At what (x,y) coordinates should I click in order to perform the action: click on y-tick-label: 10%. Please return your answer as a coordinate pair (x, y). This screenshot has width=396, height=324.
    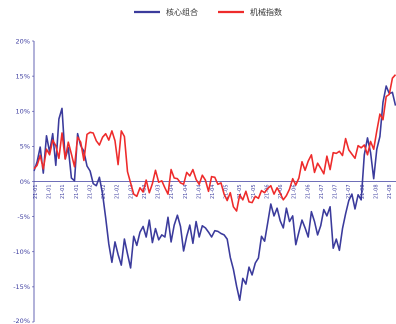
    Looking at the image, I should click on (23, 112).